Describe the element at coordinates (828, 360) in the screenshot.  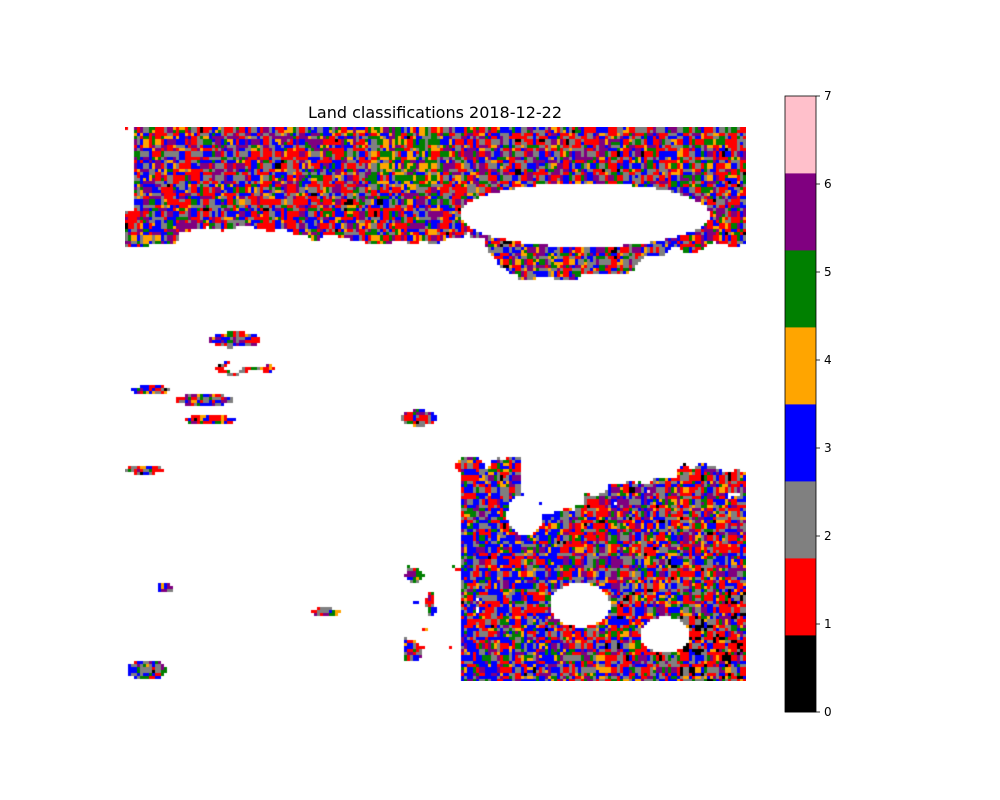
I see `colorbar-tick-label-4: 4` at that location.